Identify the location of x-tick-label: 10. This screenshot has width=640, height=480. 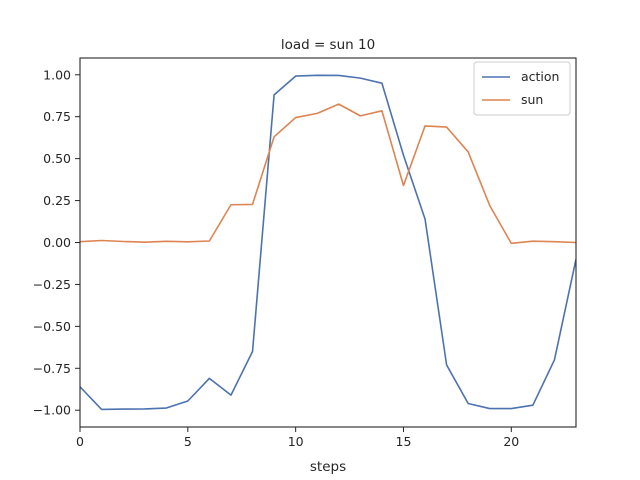
(296, 441).